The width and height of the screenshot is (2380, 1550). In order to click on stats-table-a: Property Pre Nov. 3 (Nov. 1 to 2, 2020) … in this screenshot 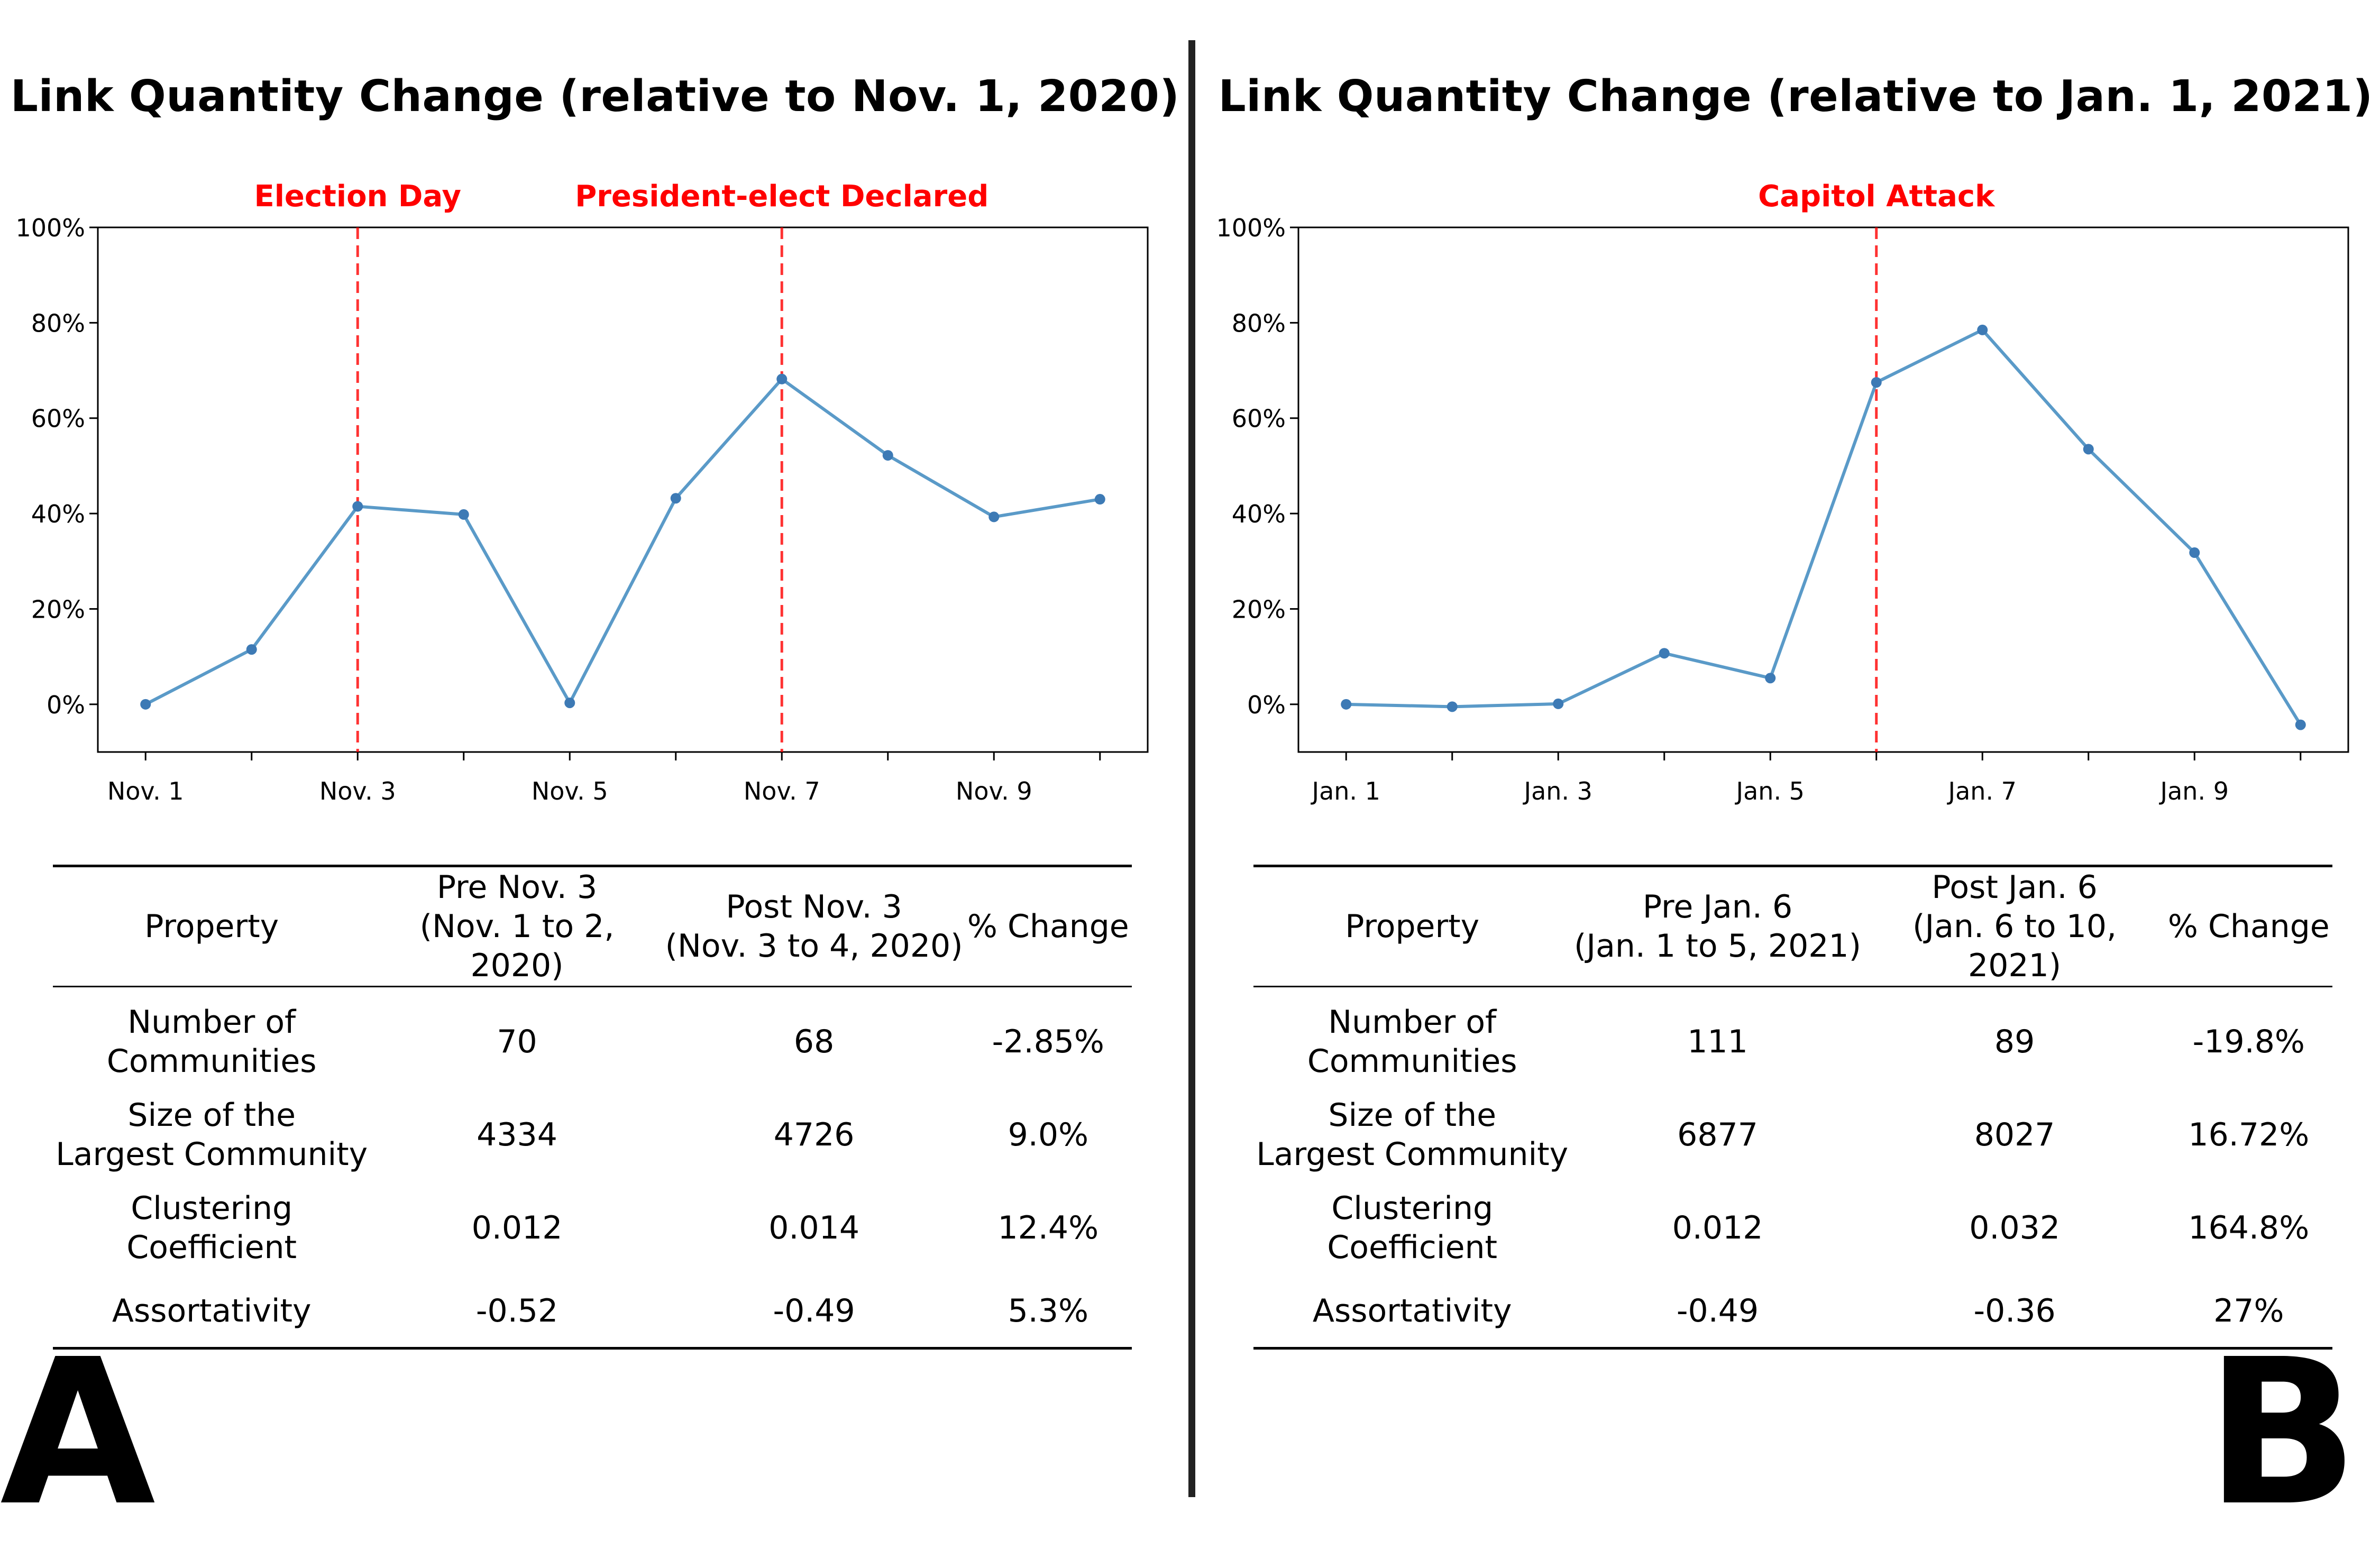, I will do `click(592, 1107)`.